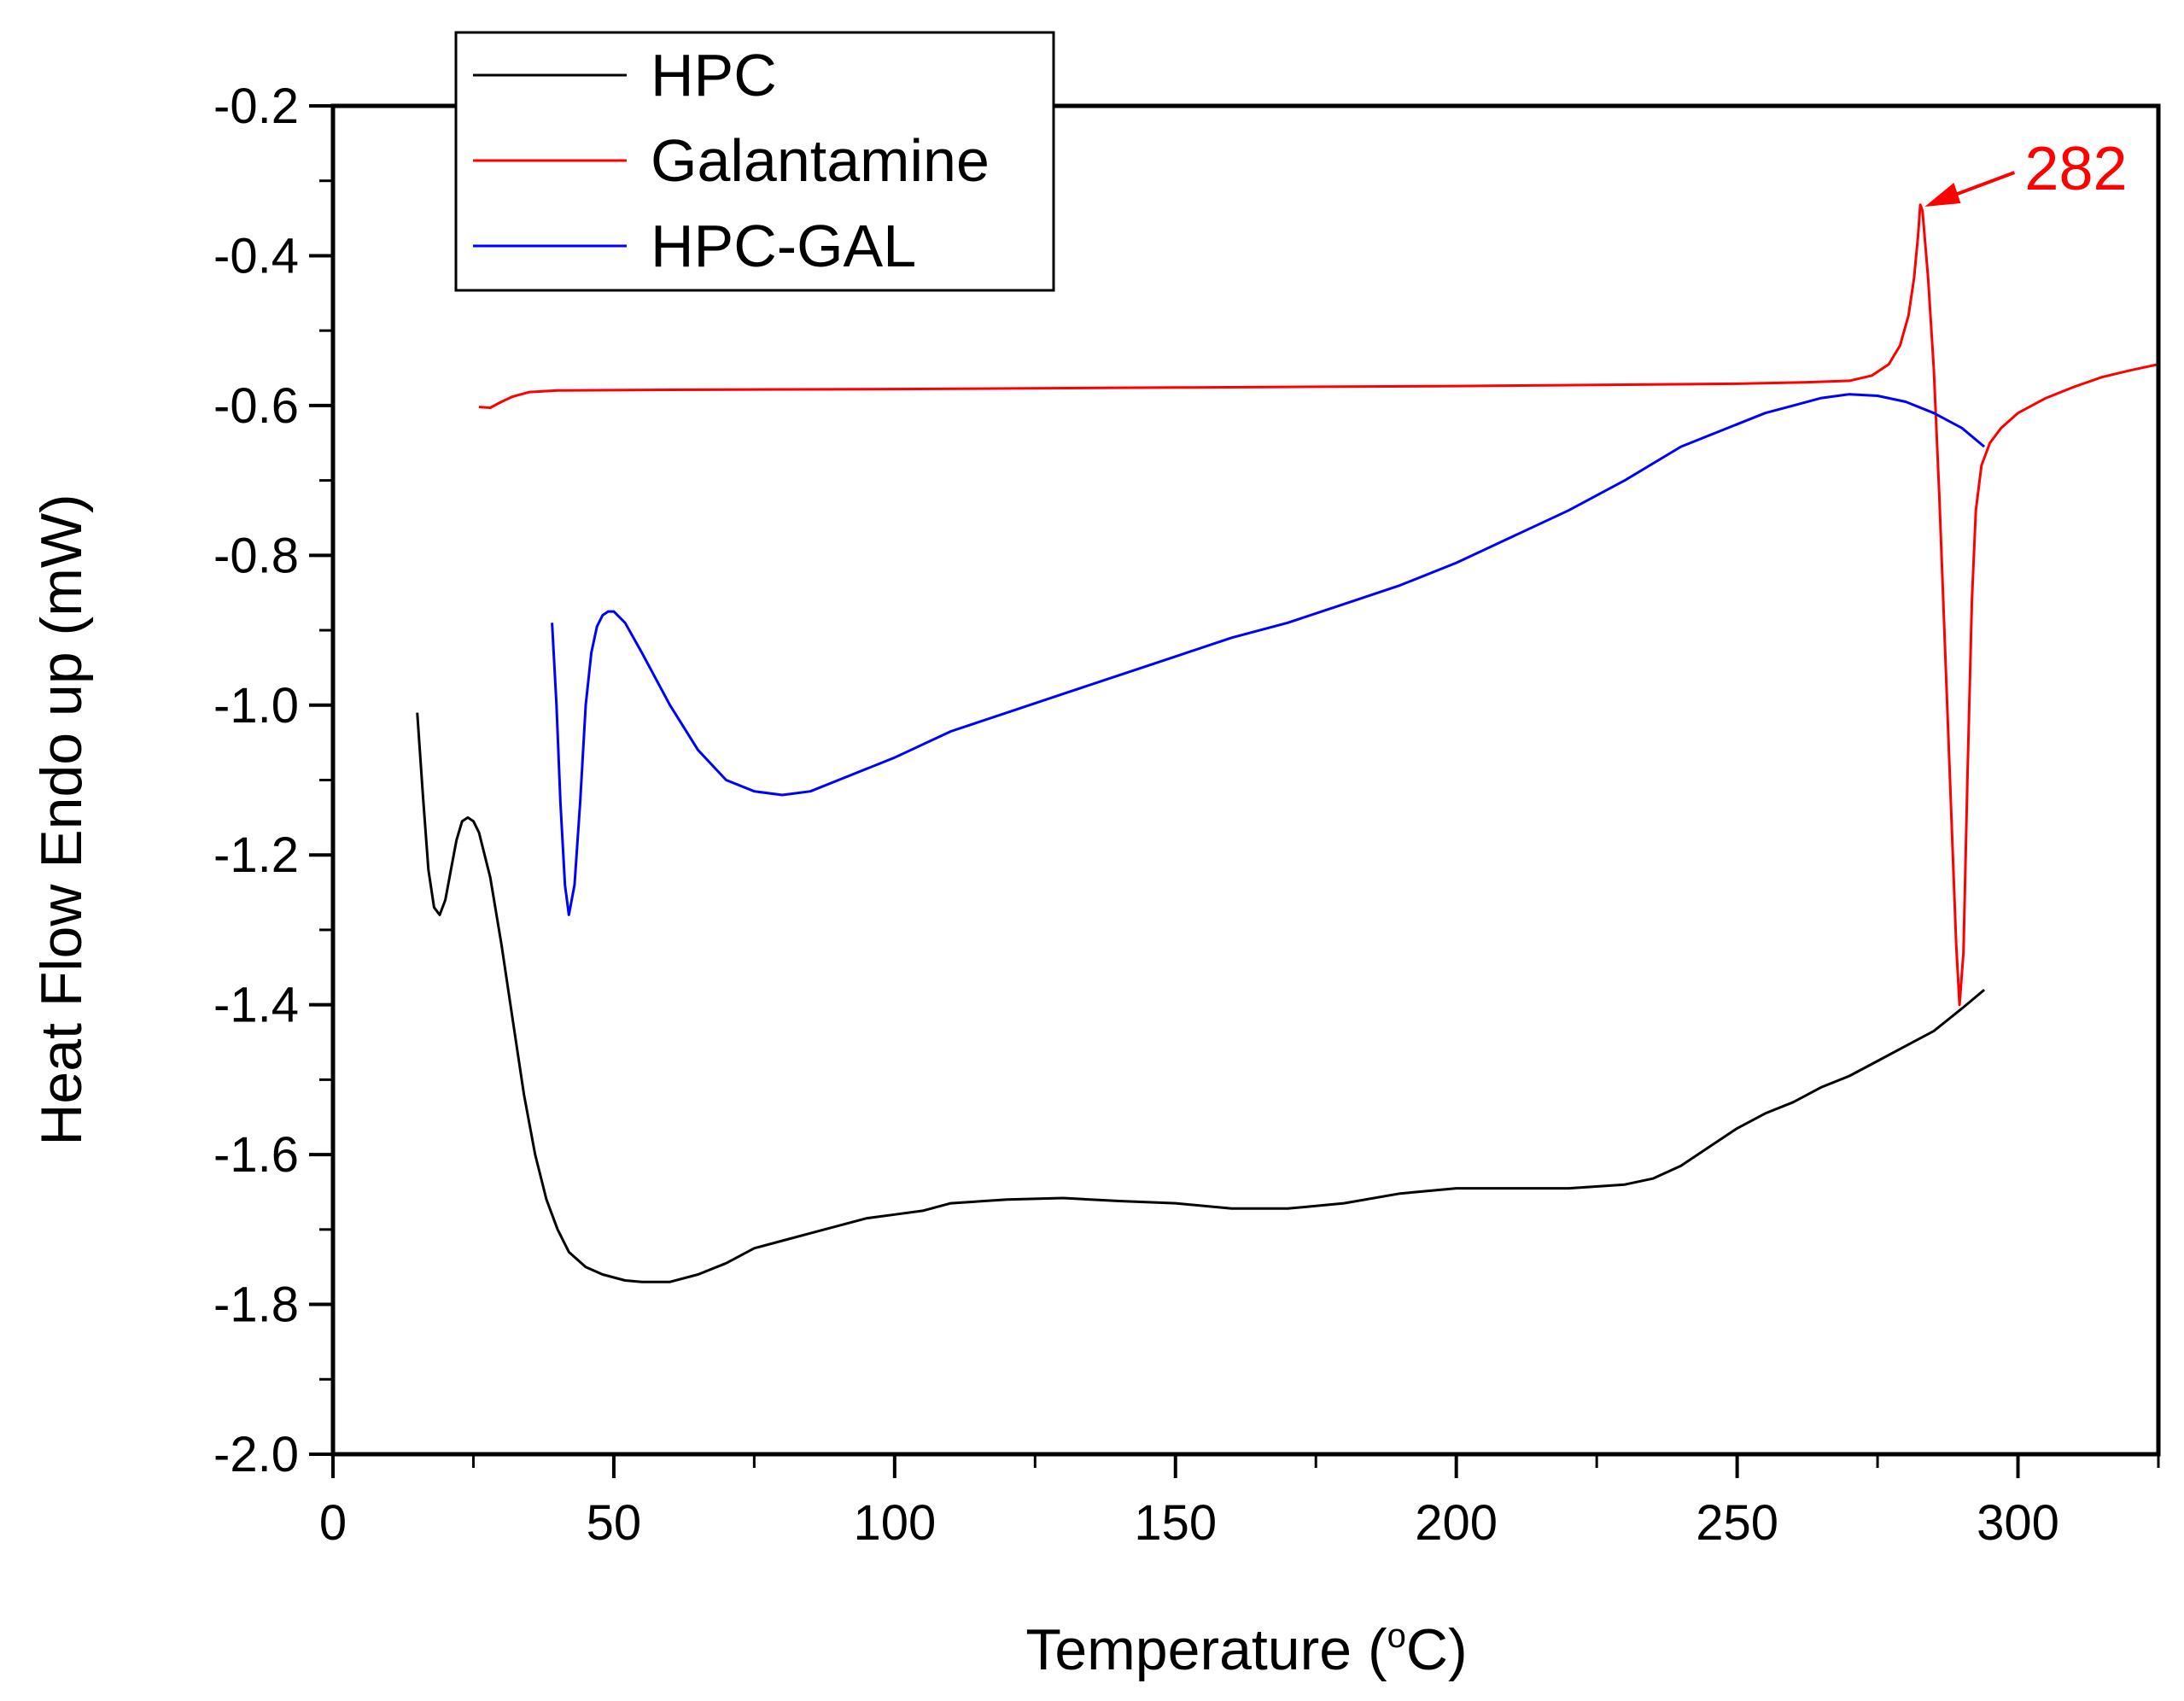  What do you see at coordinates (820, 160) in the screenshot?
I see `legend-label-galantamine: Galantamine` at bounding box center [820, 160].